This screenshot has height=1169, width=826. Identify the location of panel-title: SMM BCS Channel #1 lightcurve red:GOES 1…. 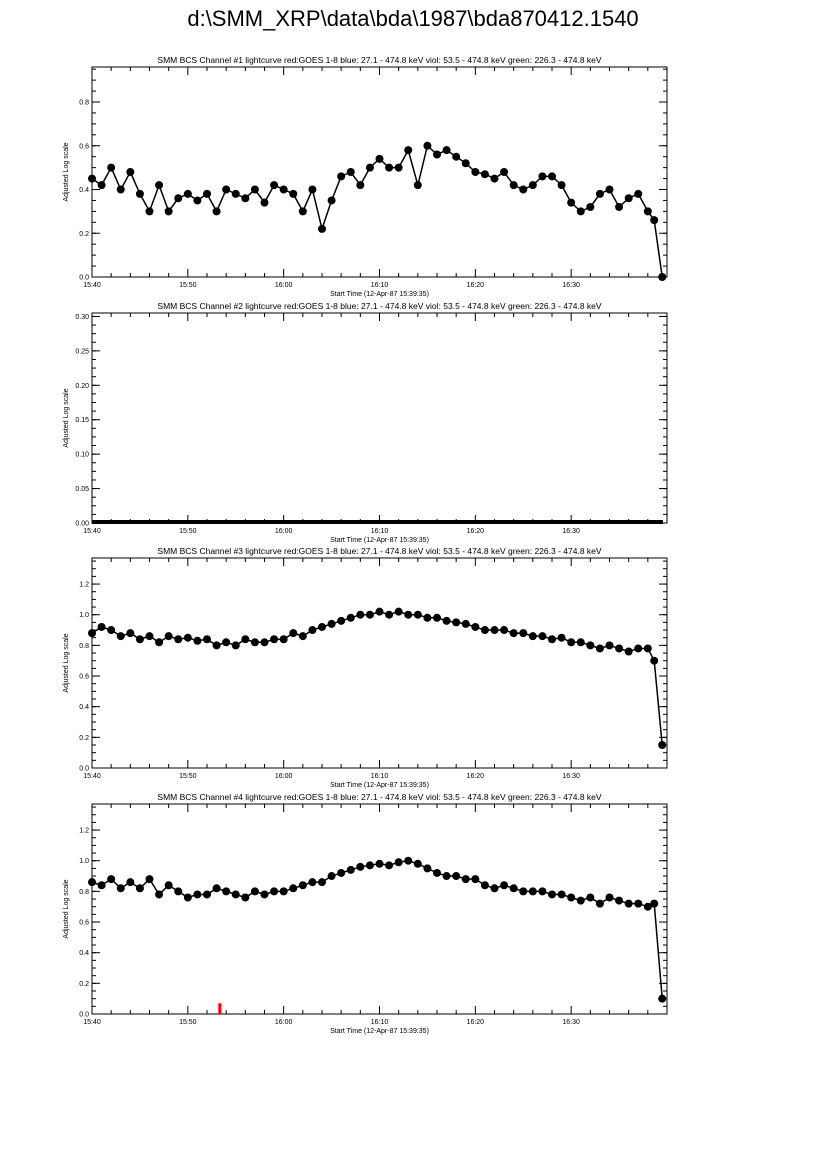
(379, 60).